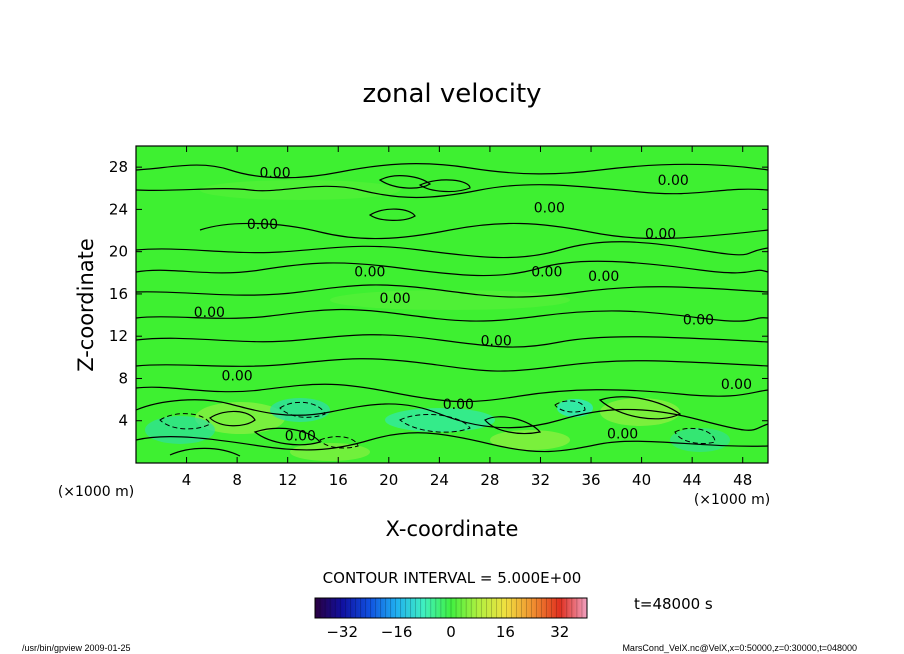 The image size is (904, 654). I want to click on x-tick-label: 20, so click(388, 480).